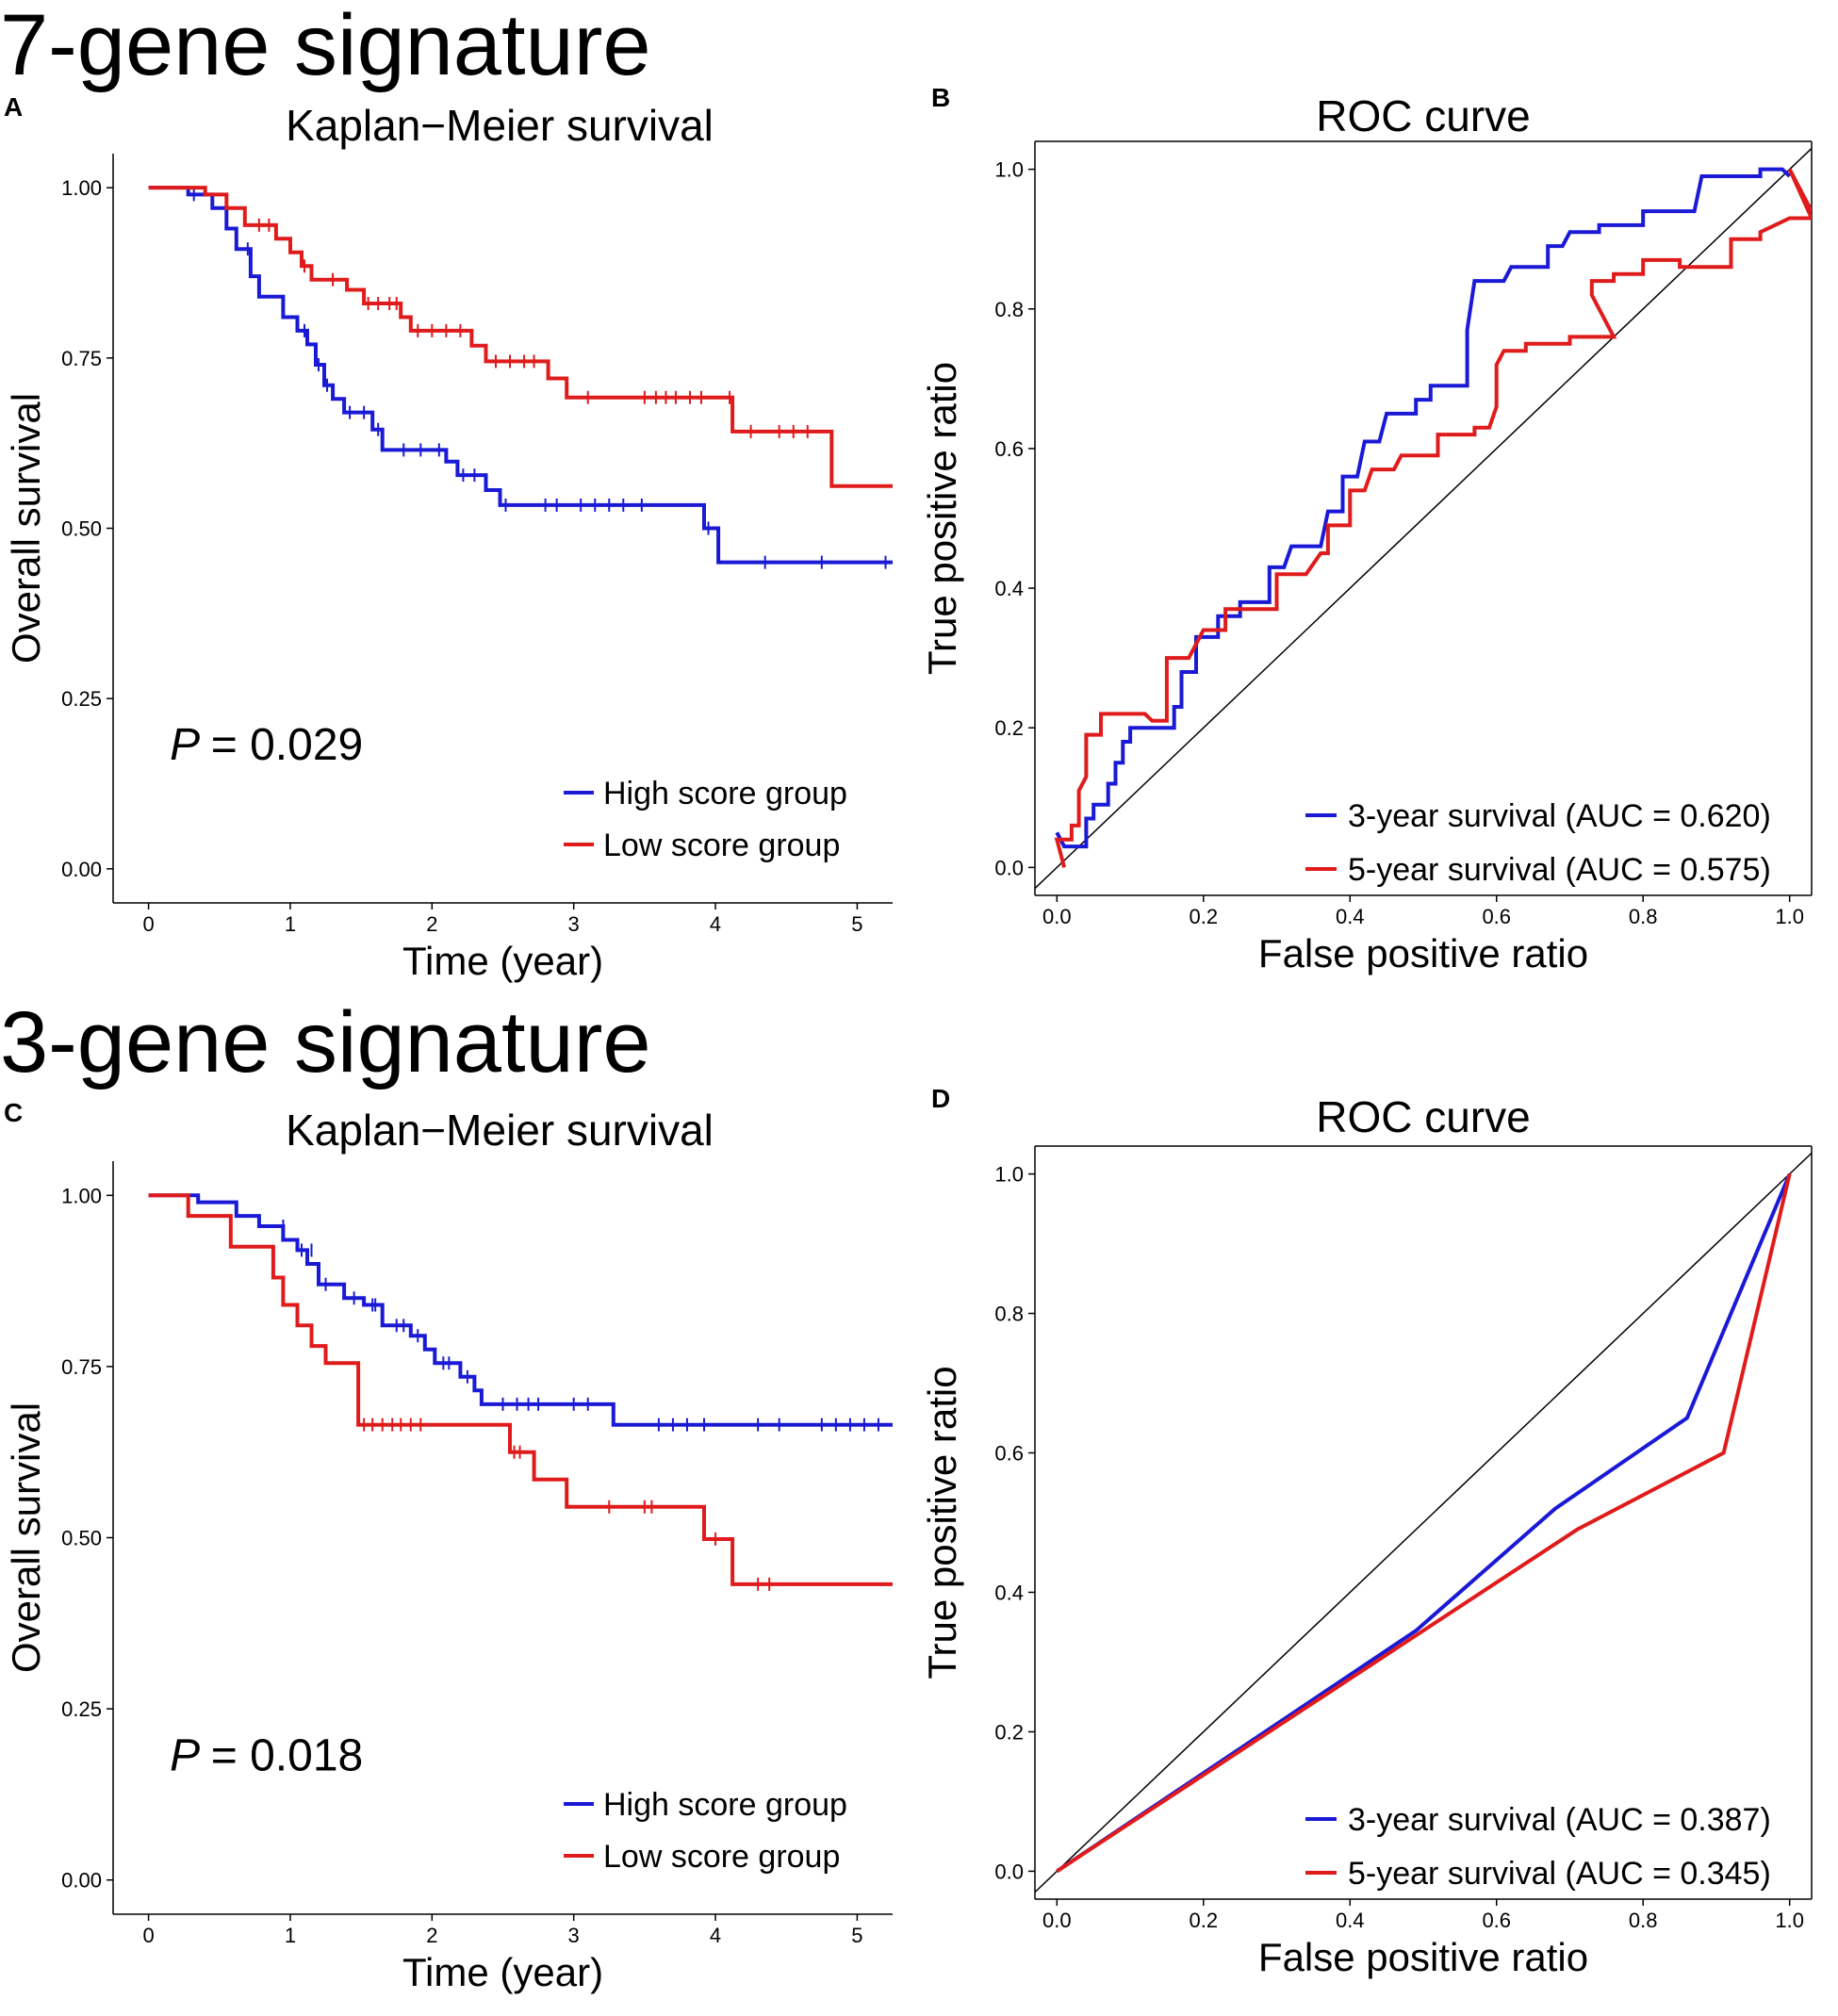 This screenshot has width=1838, height=2016. I want to click on panel-letter-a: A, so click(14, 107).